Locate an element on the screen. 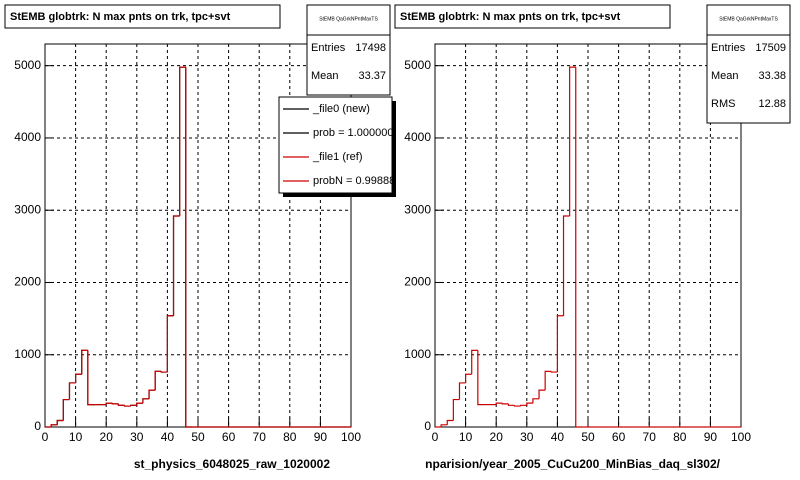 This screenshot has width=800, height=480. legend-label: prob = 1.000000 is located at coordinates (353, 133).